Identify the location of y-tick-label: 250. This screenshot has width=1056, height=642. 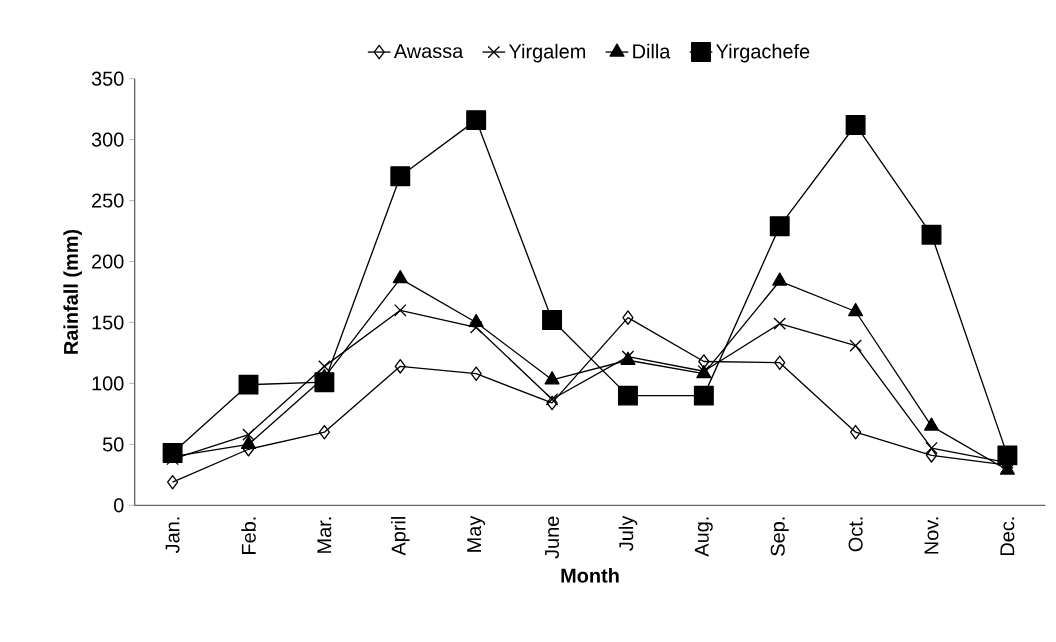
(108, 200).